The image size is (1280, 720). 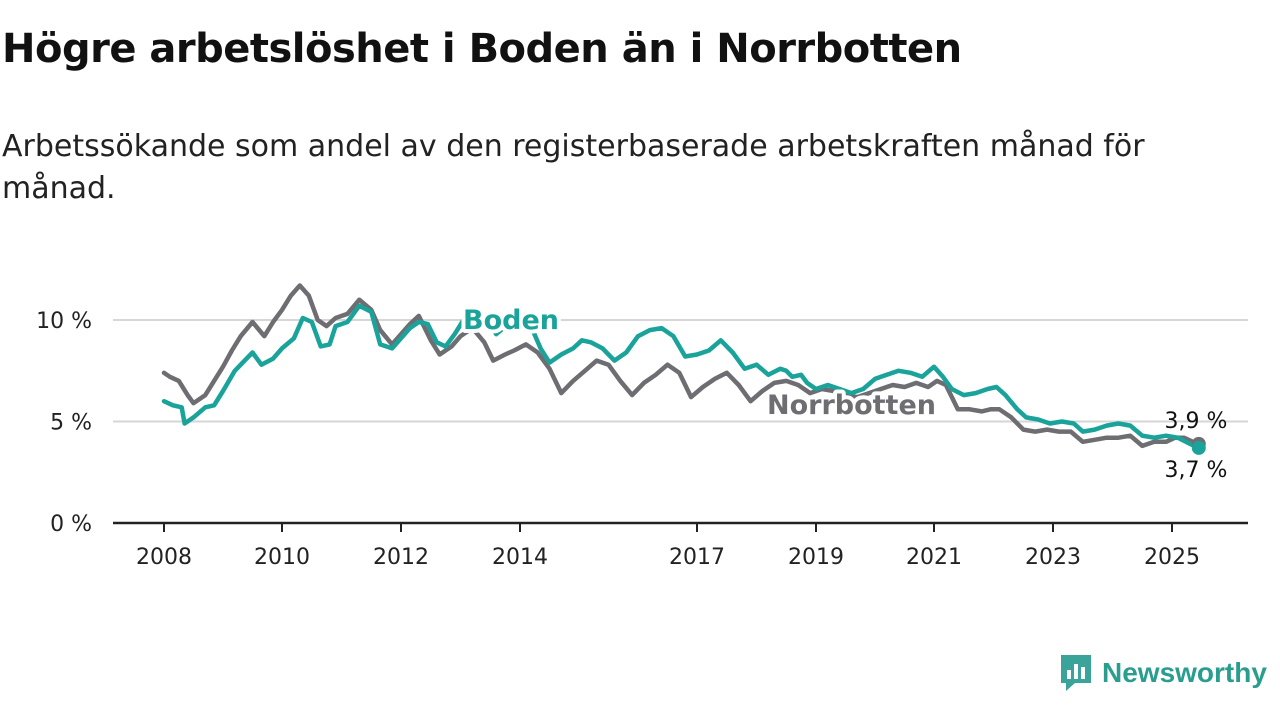 I want to click on x-tick-label: 2019, so click(x=816, y=557).